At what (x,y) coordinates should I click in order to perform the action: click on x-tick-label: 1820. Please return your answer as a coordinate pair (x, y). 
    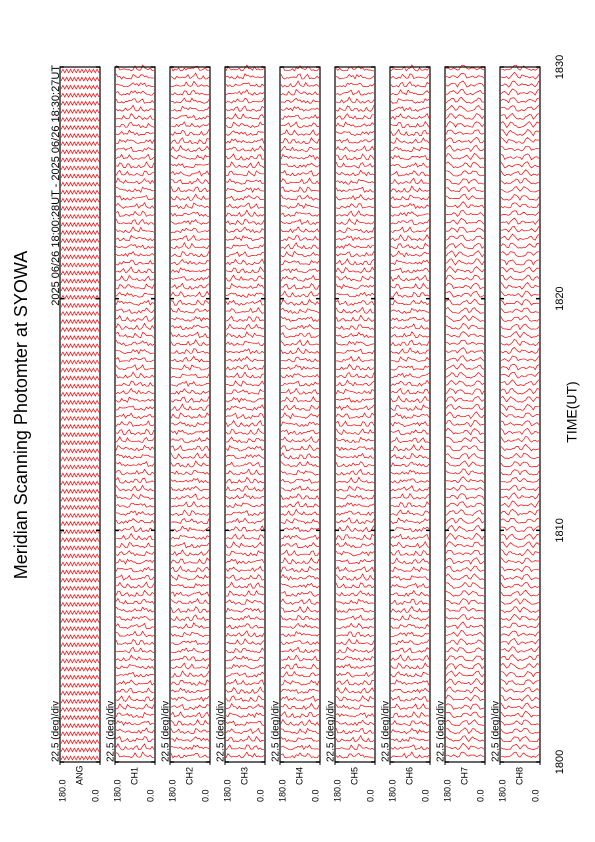
    Looking at the image, I should click on (560, 298).